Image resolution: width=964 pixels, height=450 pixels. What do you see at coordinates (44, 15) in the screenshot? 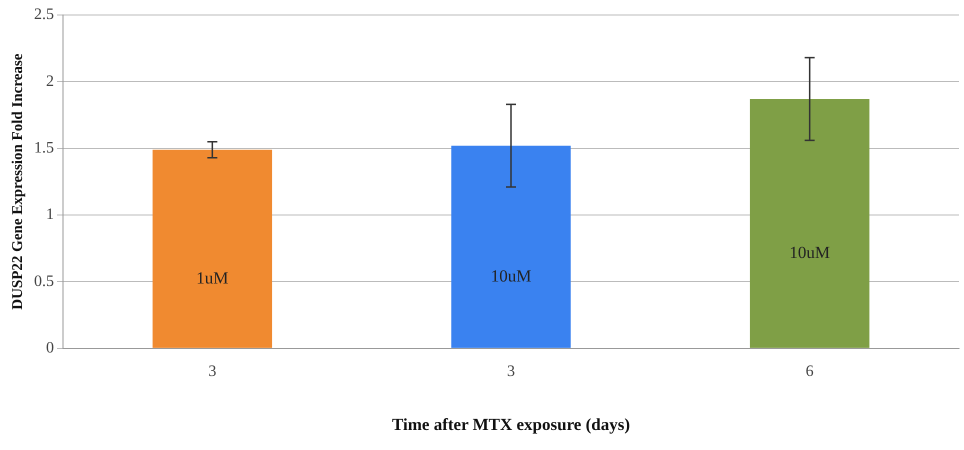
I see `y-tick-label: 2.5` at bounding box center [44, 15].